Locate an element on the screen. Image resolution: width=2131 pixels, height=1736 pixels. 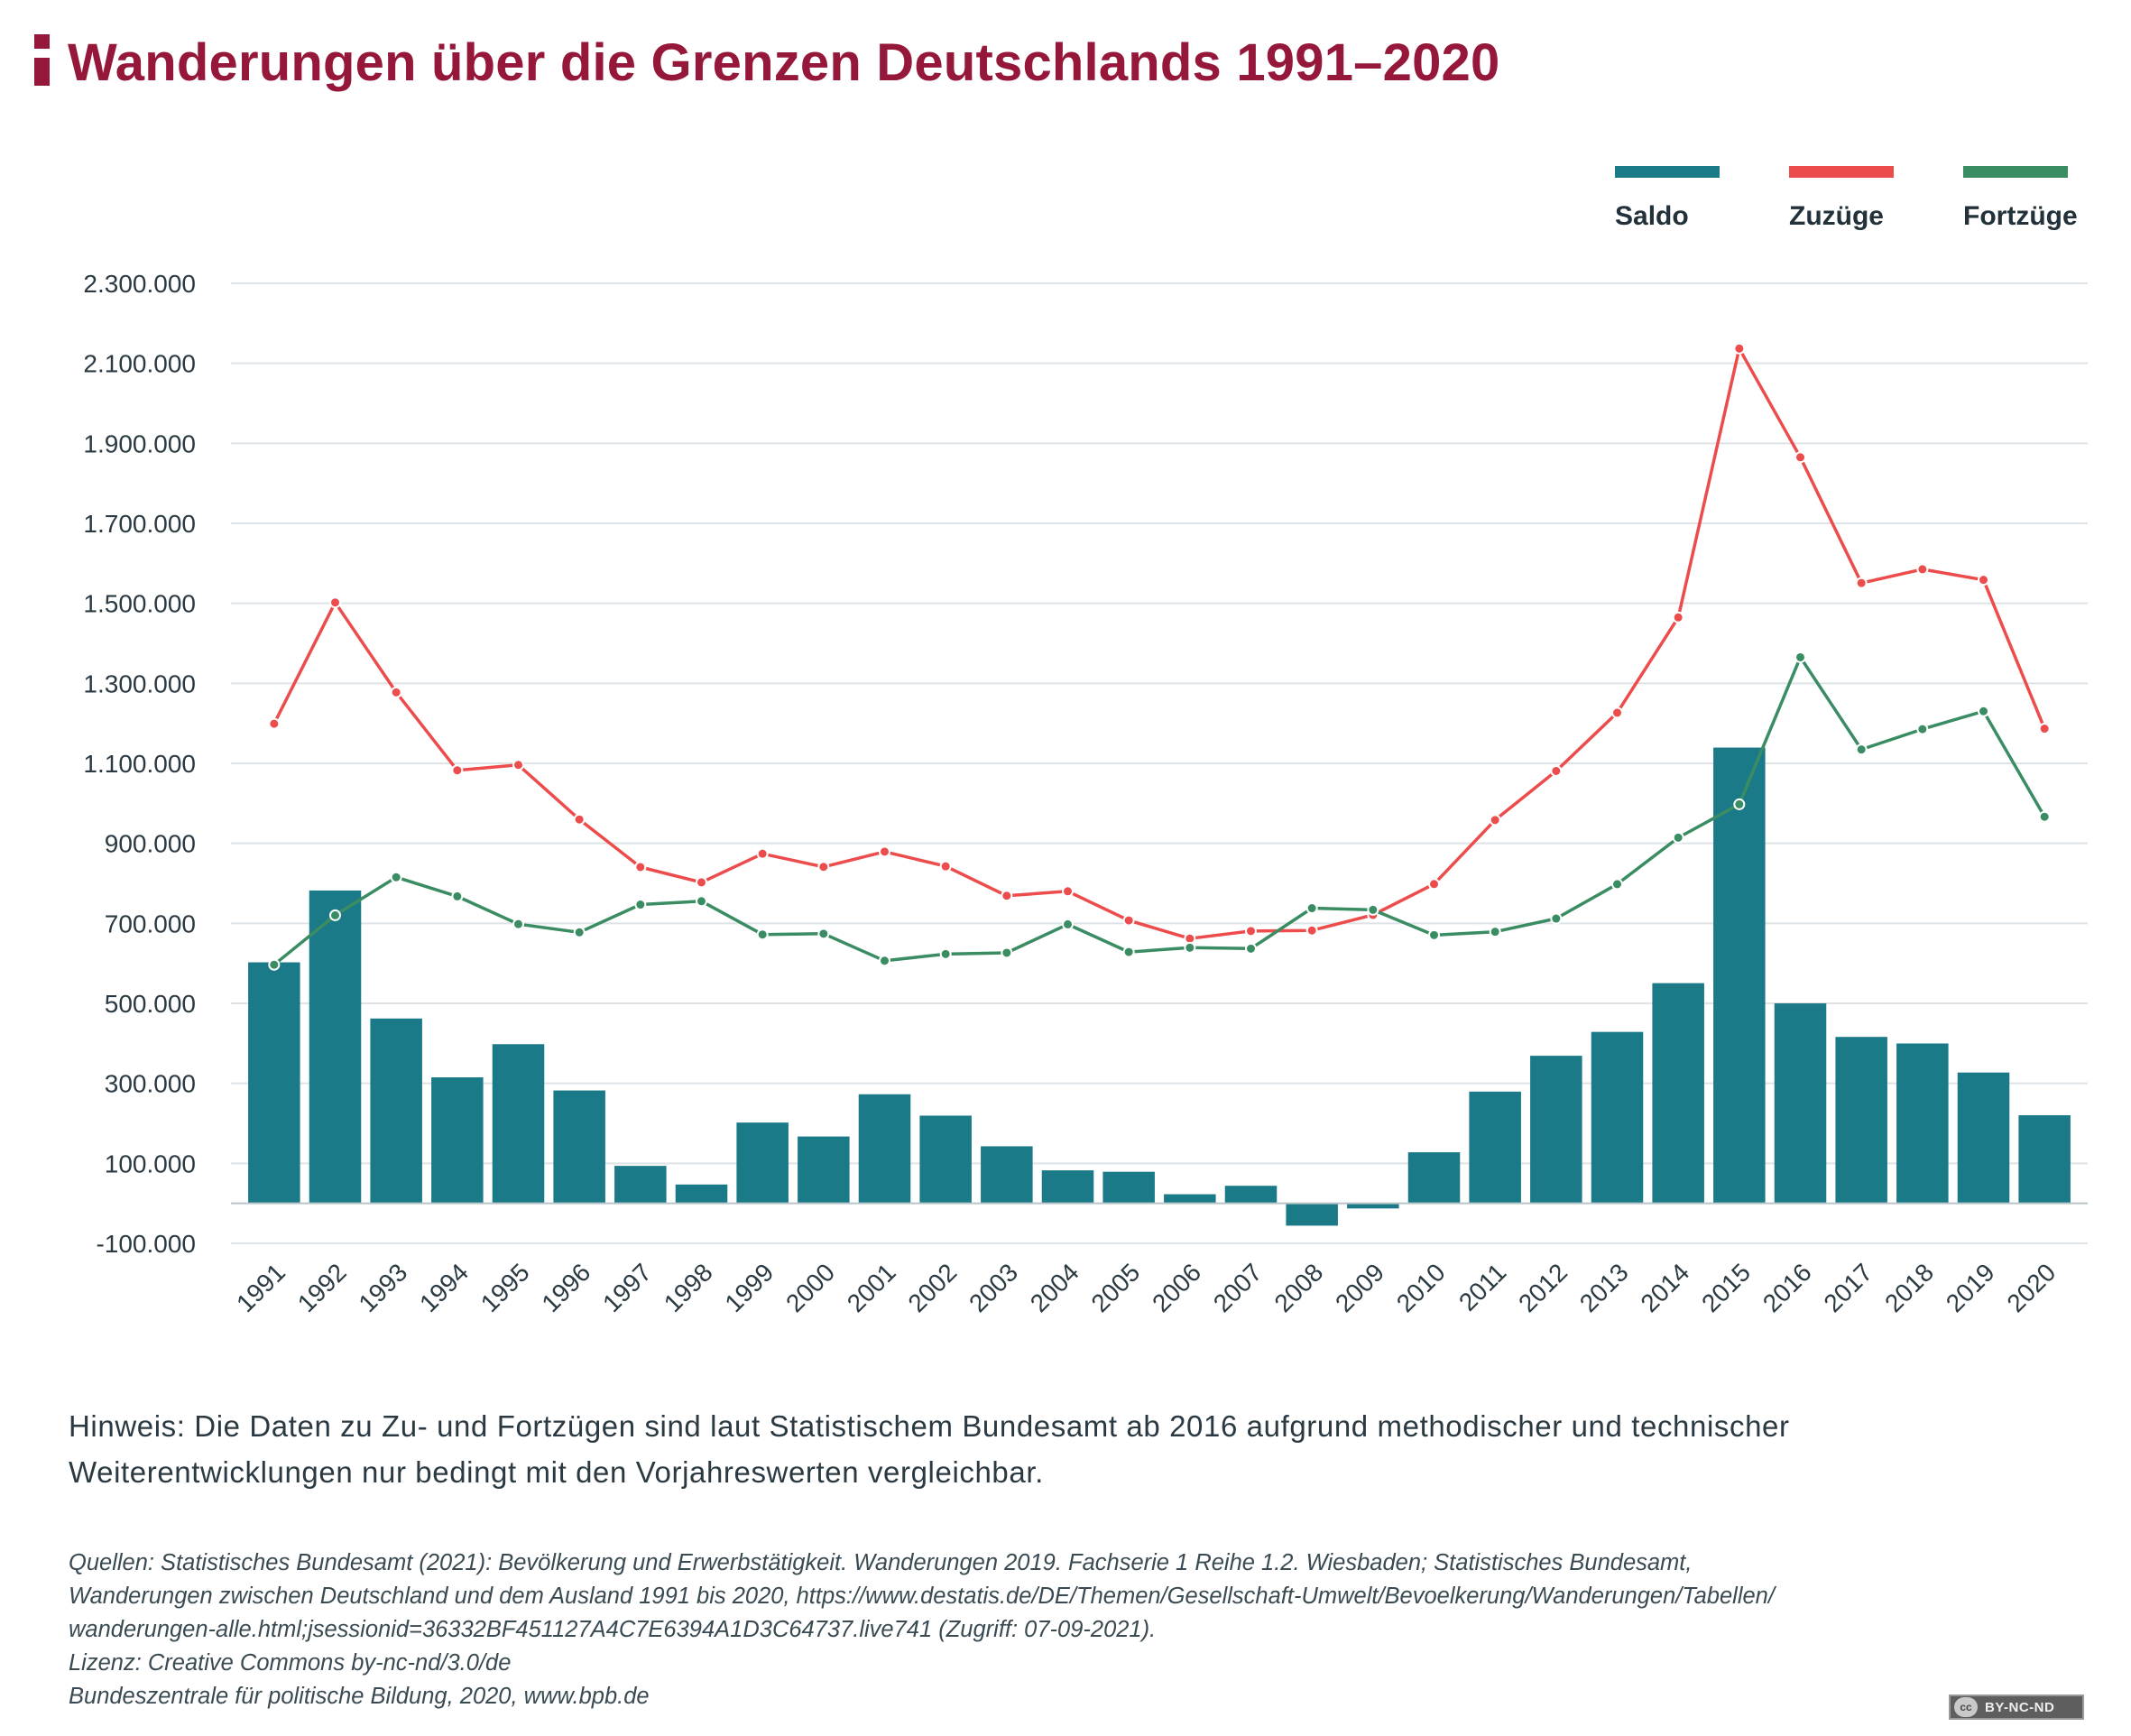
saldo-bar-2012 is located at coordinates (1556, 1130).